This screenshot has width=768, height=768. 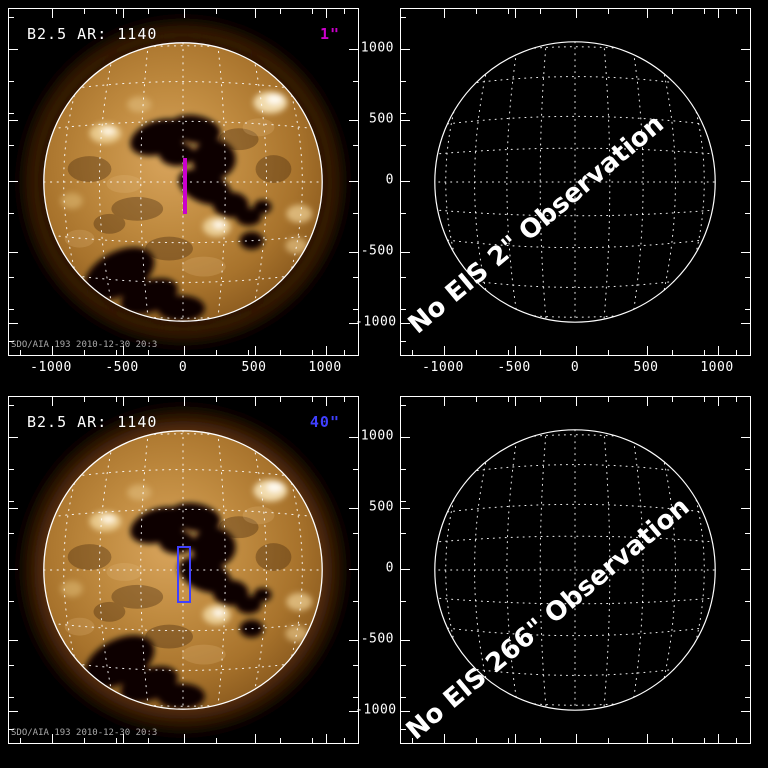 I want to click on panel-title-bottom-left: B2.5 AR: 1140, so click(x=92, y=422).